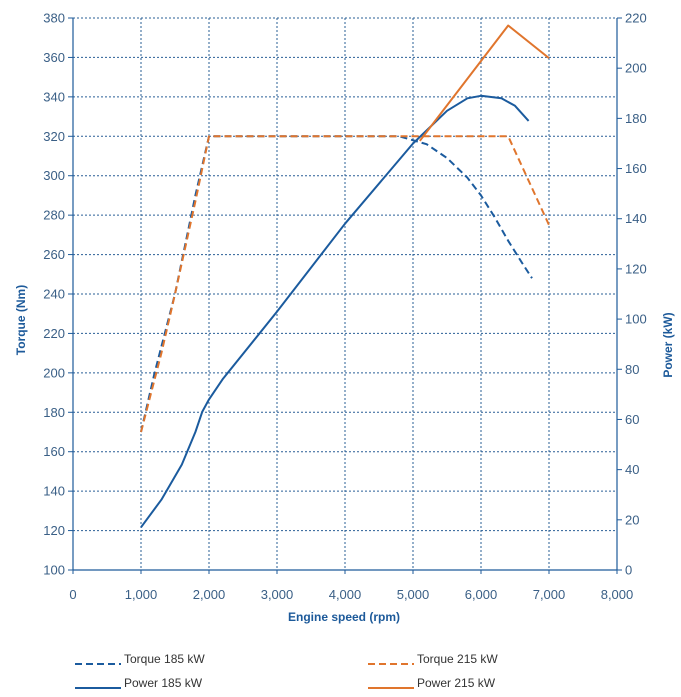 Image resolution: width=681 pixels, height=697 pixels. I want to click on x-tick-label: 0, so click(72, 594).